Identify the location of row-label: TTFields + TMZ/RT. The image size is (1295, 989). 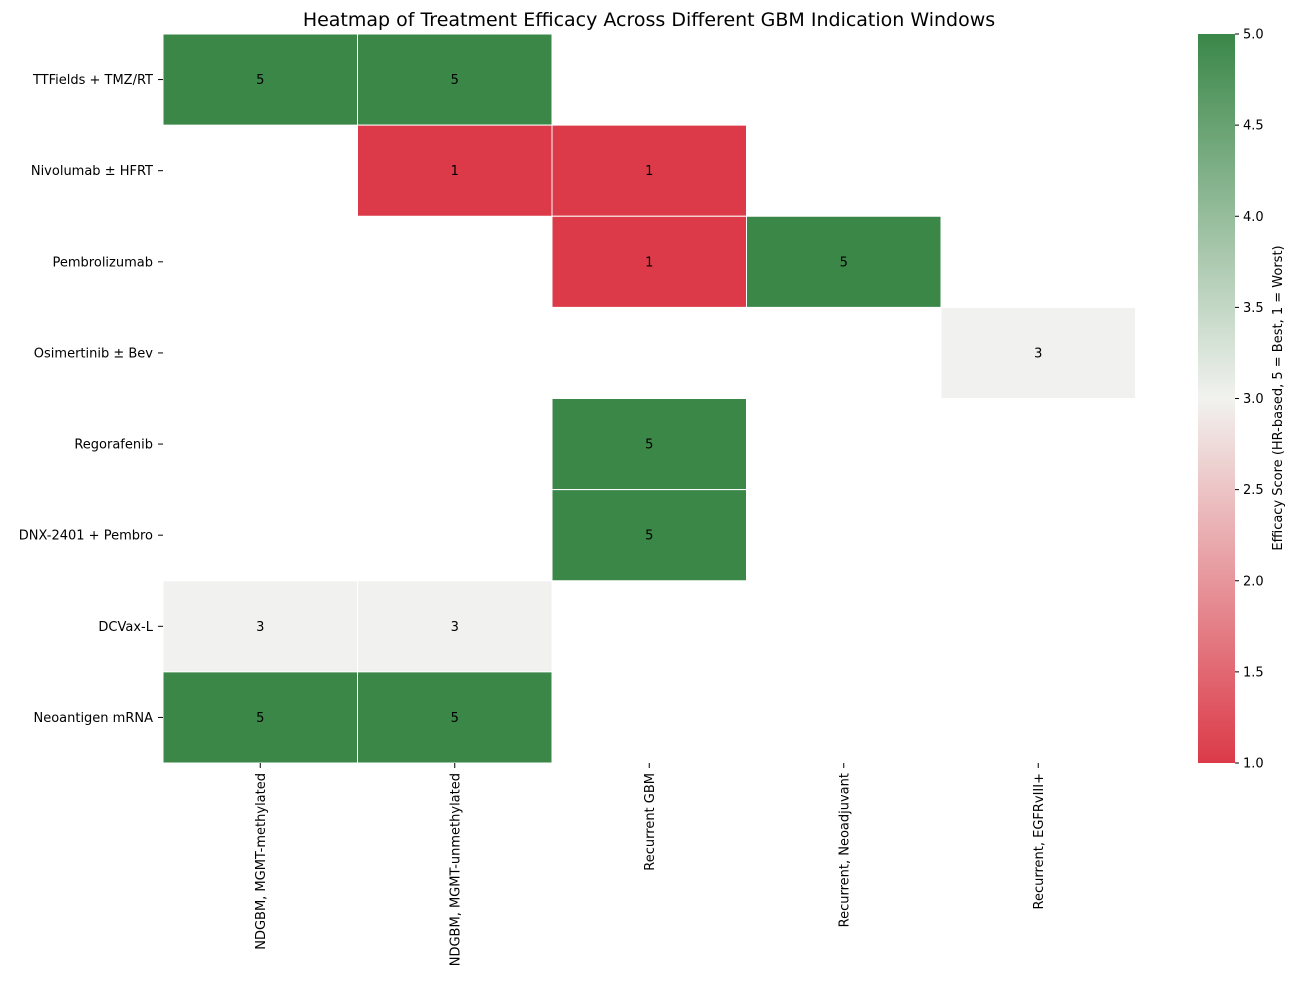
(92, 80).